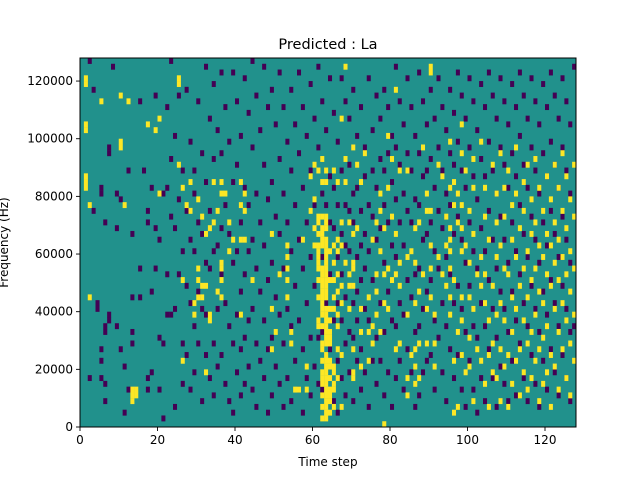  I want to click on y-tick-label: 0, so click(69, 427).